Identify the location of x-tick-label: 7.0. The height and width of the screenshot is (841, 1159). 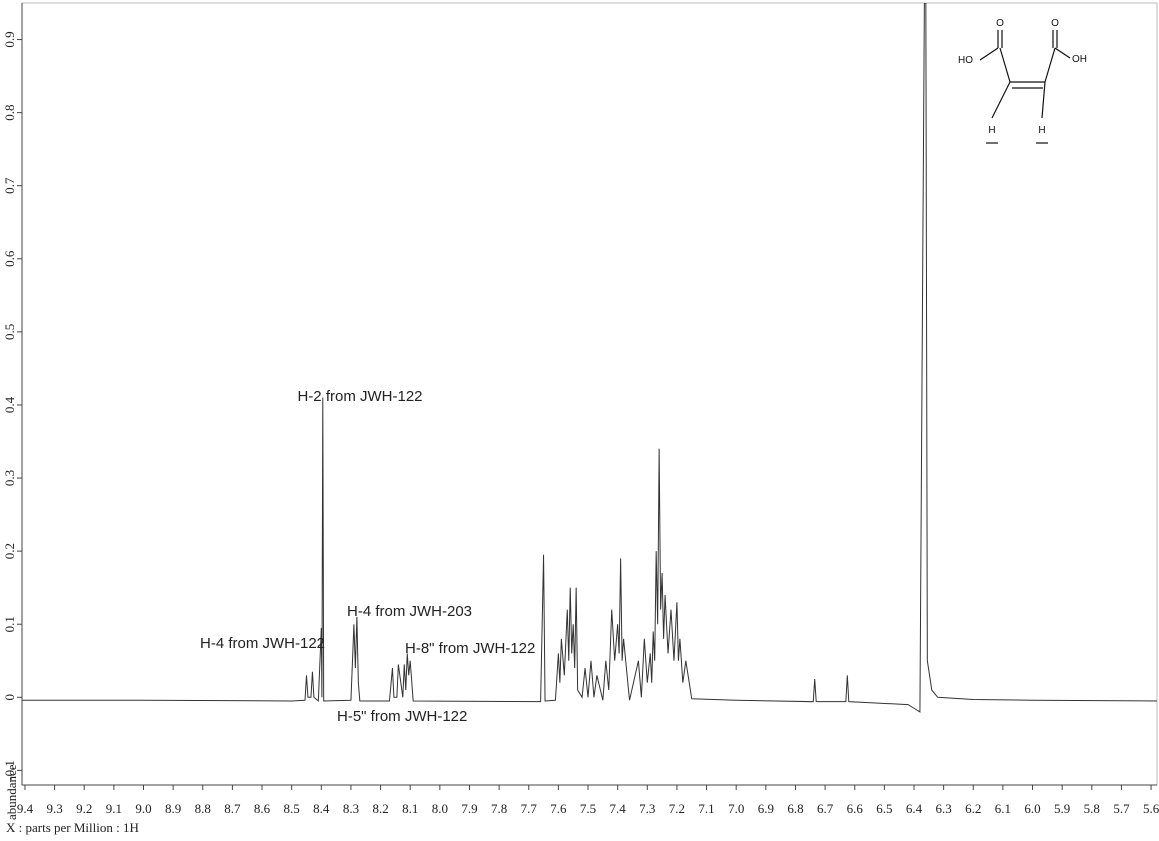
(736, 808).